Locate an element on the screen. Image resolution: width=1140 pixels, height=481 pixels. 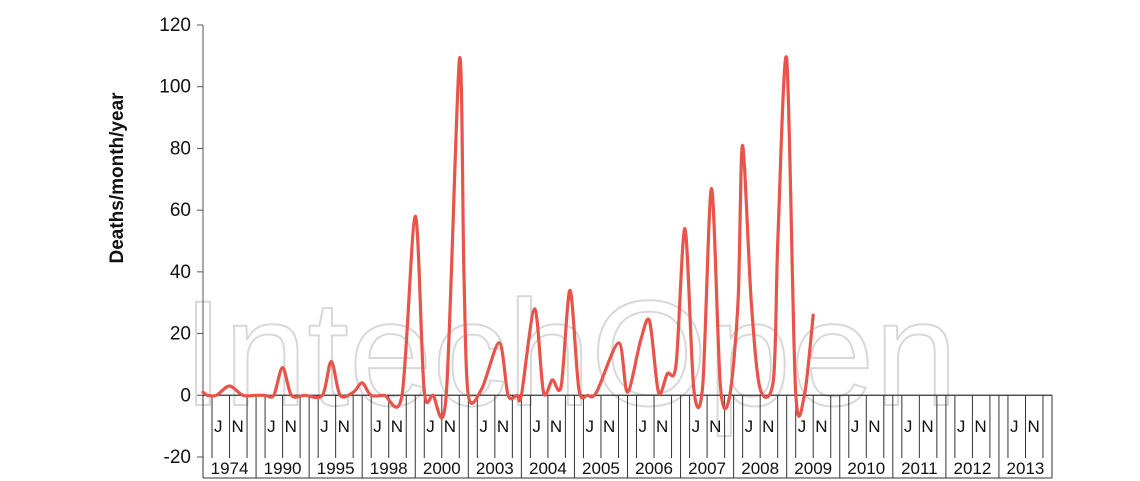
x-tick-label: 2012 is located at coordinates (972, 468).